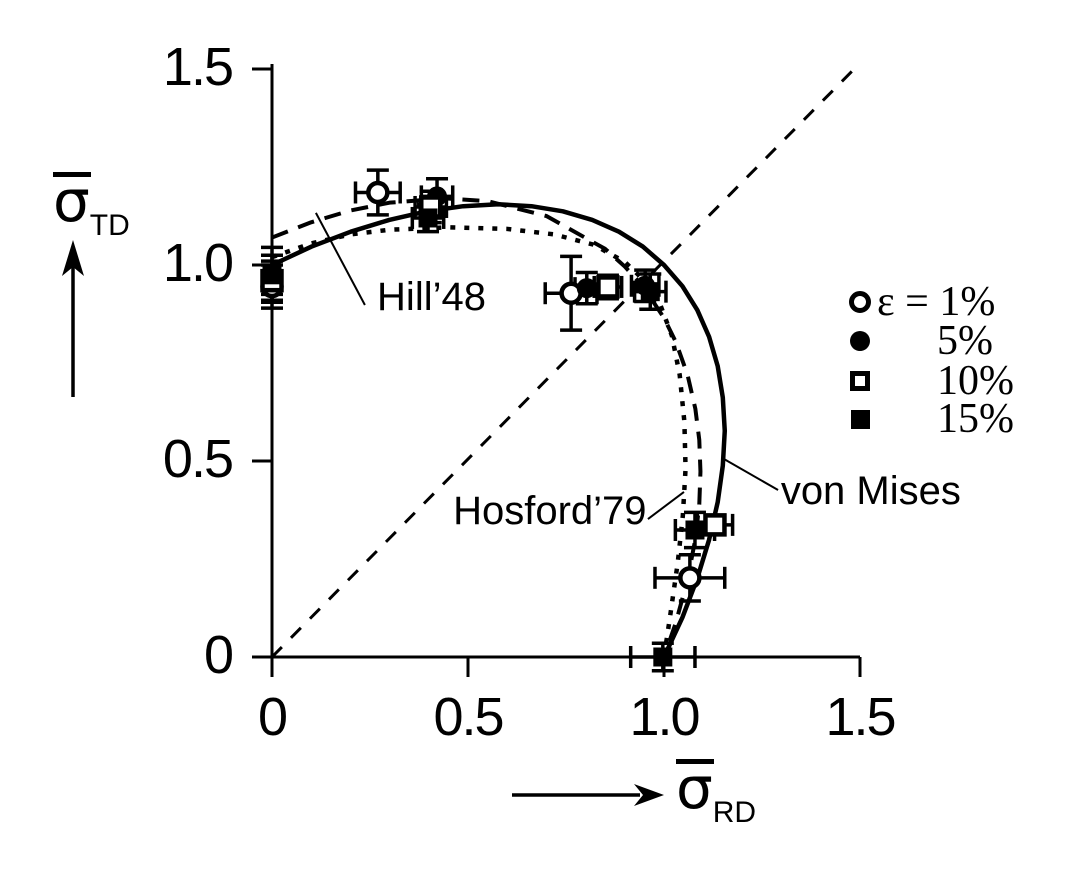  I want to click on y-axis-subscript: TD, so click(109, 225).